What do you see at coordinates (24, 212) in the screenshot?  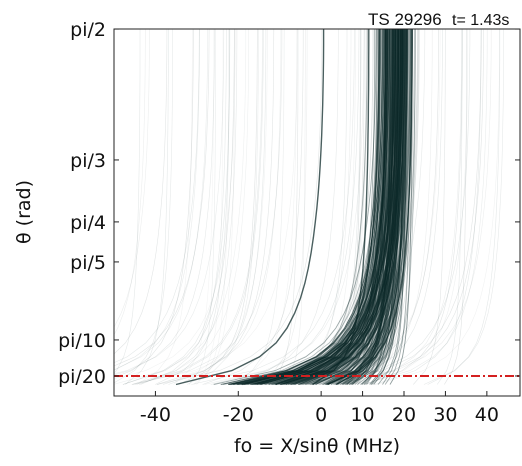 I see `y-axis-label: θ (rad)` at bounding box center [24, 212].